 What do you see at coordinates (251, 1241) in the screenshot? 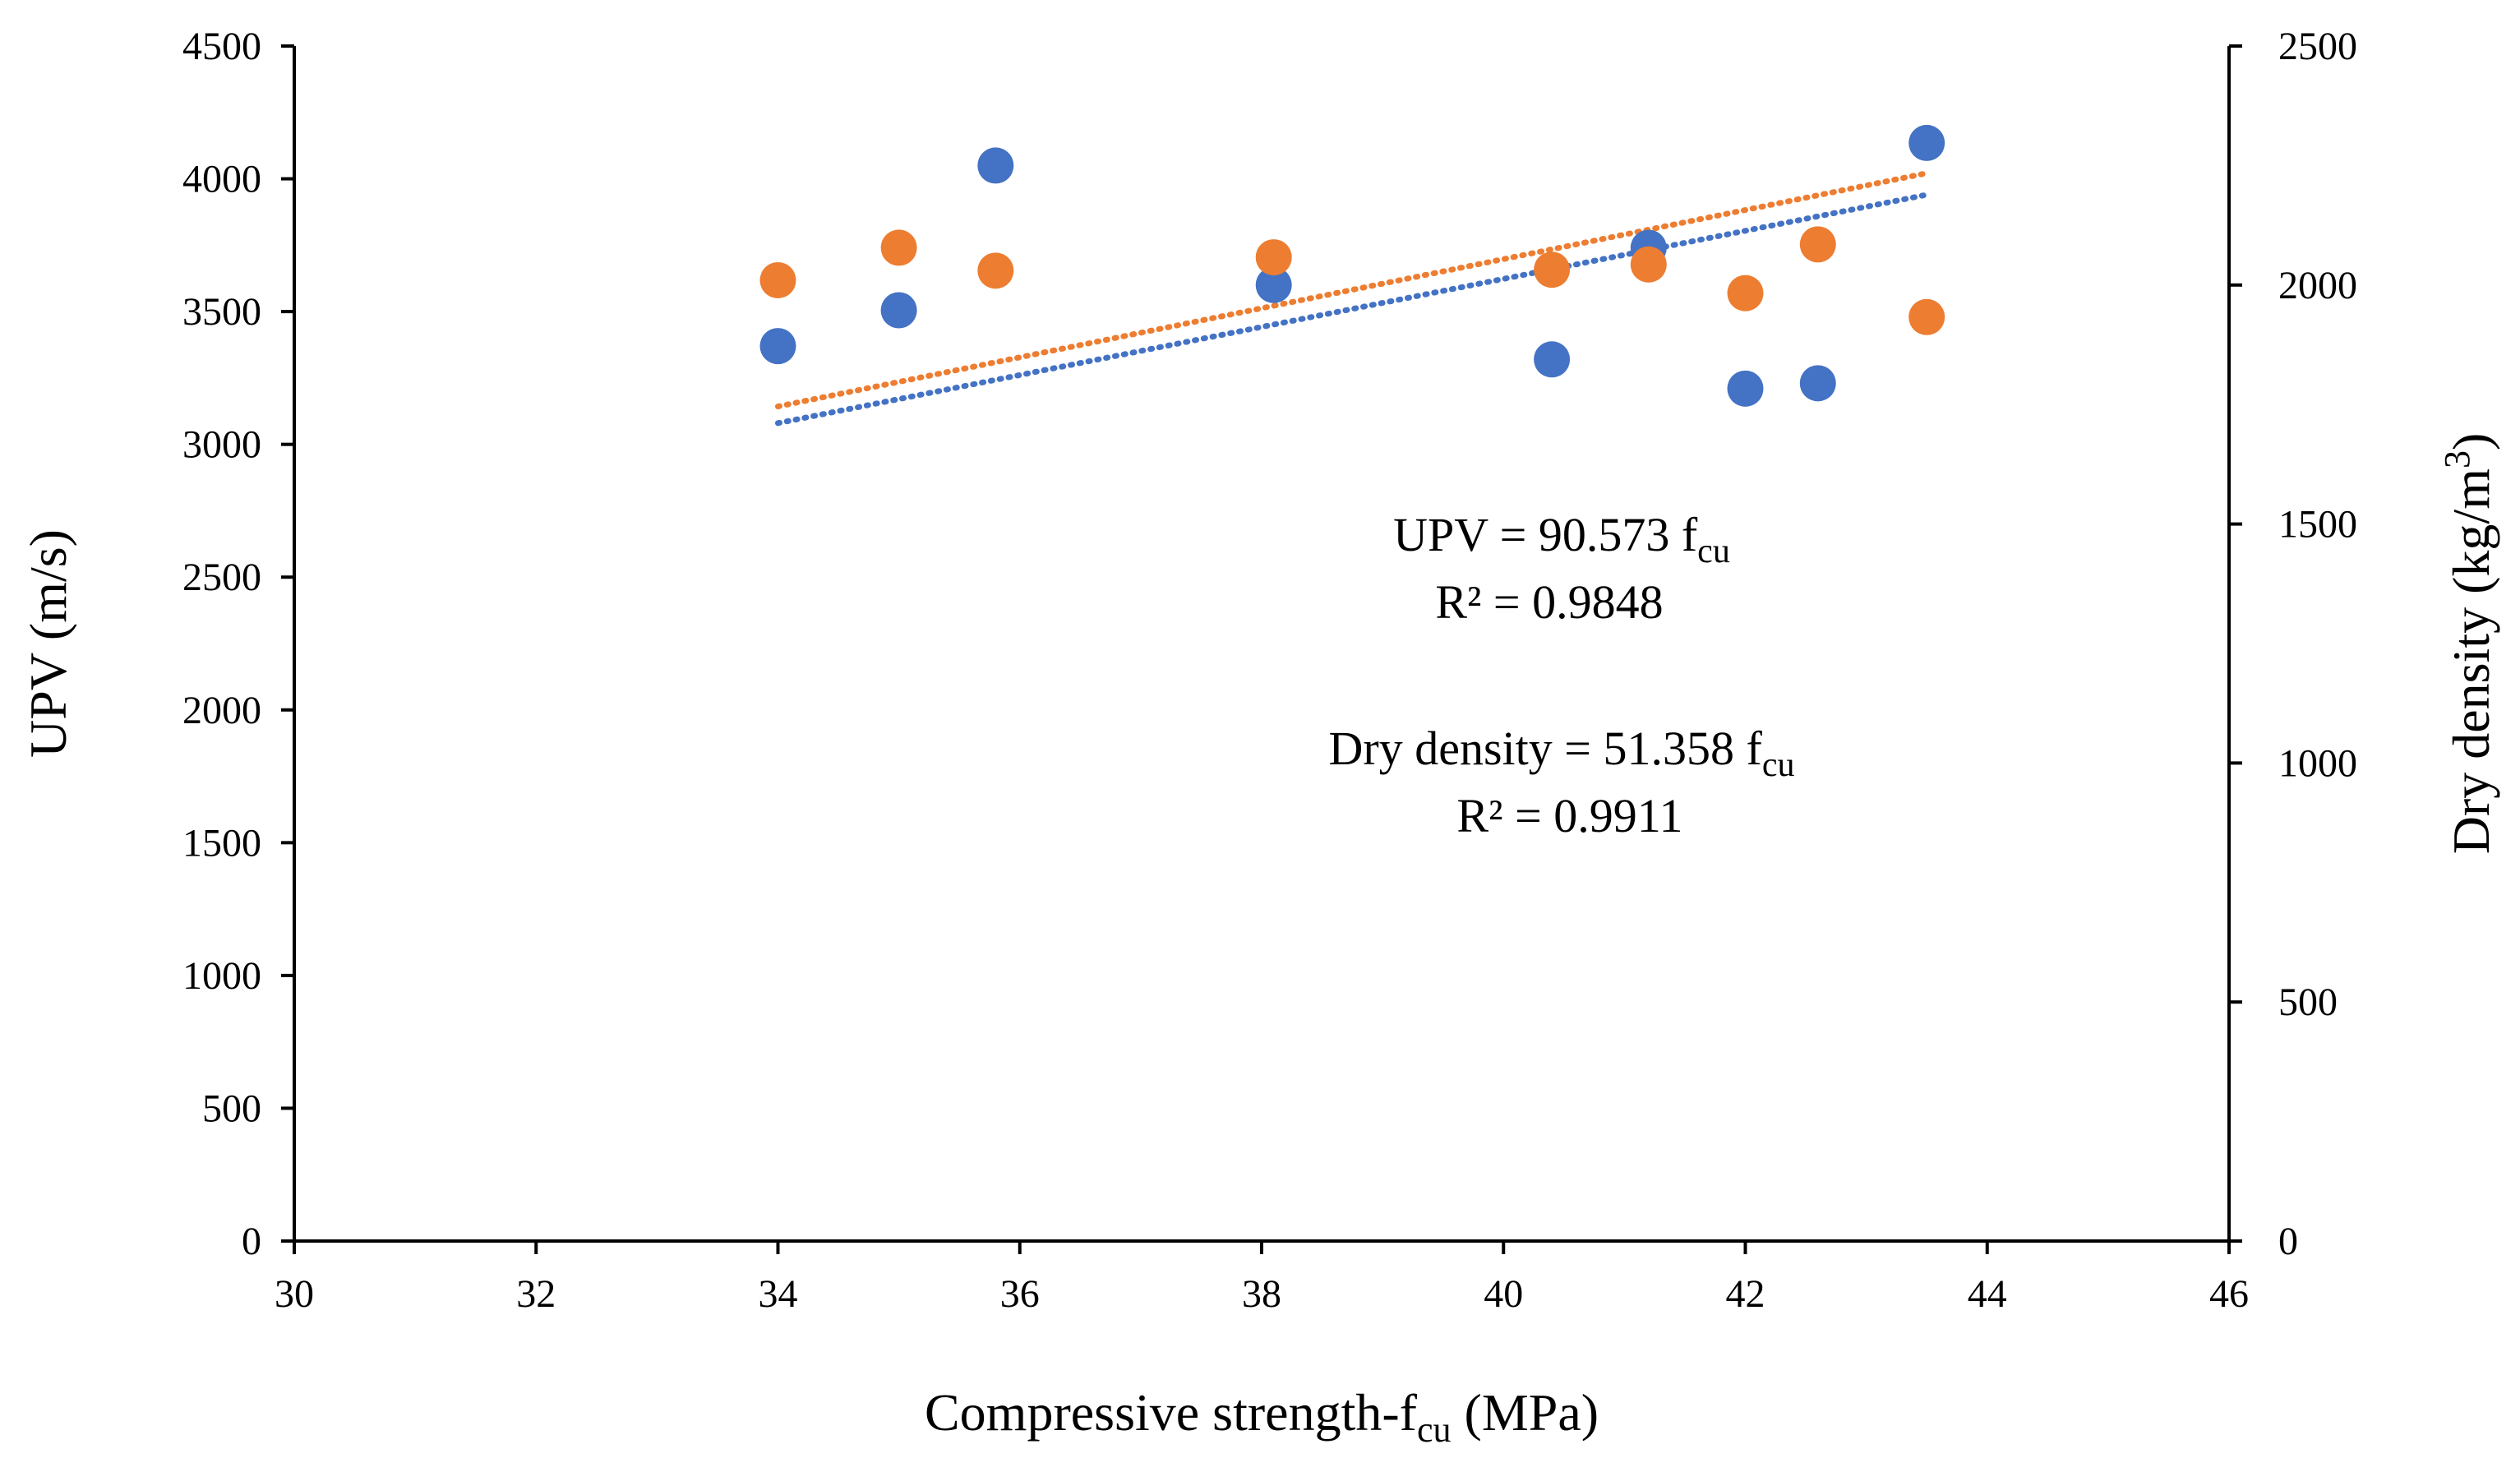
I see `y-tick-label: 0` at bounding box center [251, 1241].